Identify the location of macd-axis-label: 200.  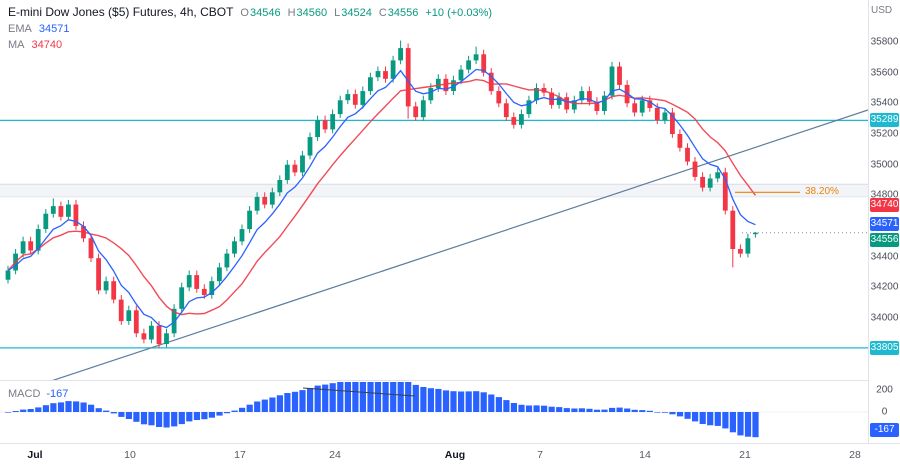
(884, 390).